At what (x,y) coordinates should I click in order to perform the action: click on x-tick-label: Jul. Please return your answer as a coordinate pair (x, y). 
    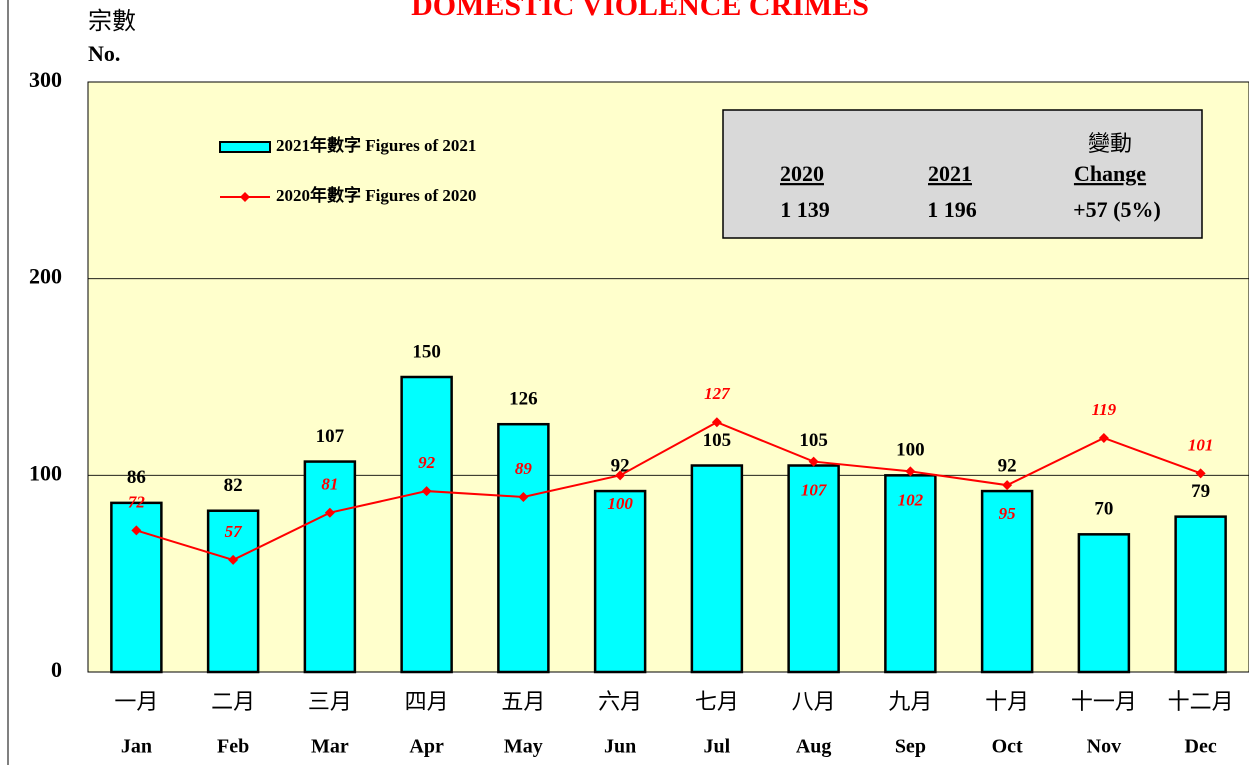
    Looking at the image, I should click on (717, 747).